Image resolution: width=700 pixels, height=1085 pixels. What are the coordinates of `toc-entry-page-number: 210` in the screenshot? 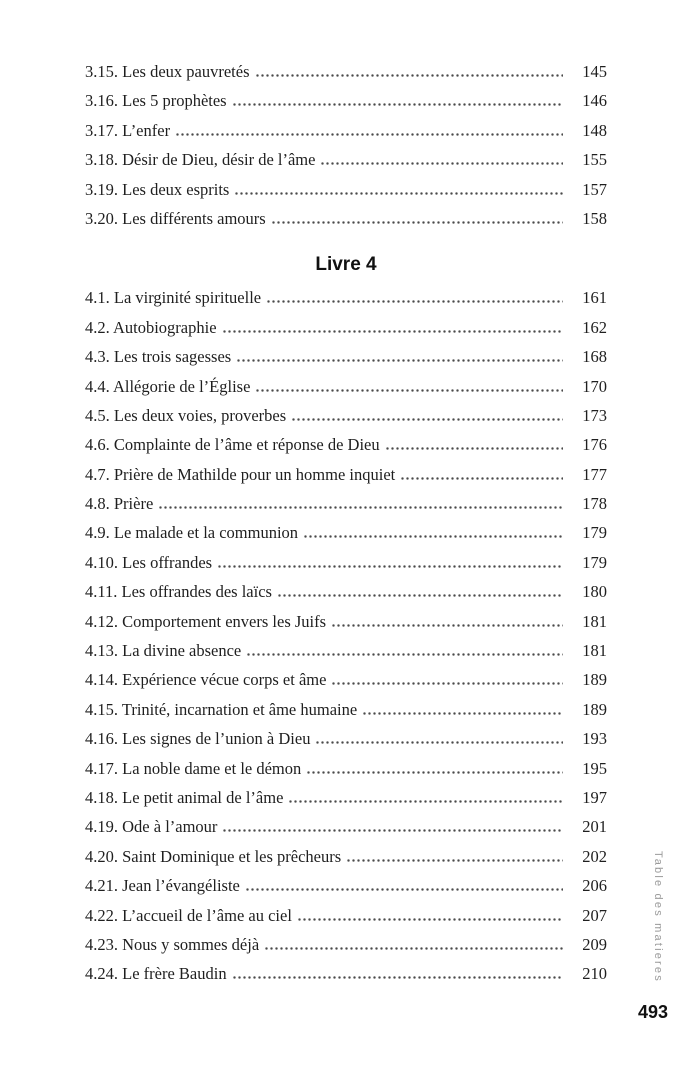 It's located at (594, 974).